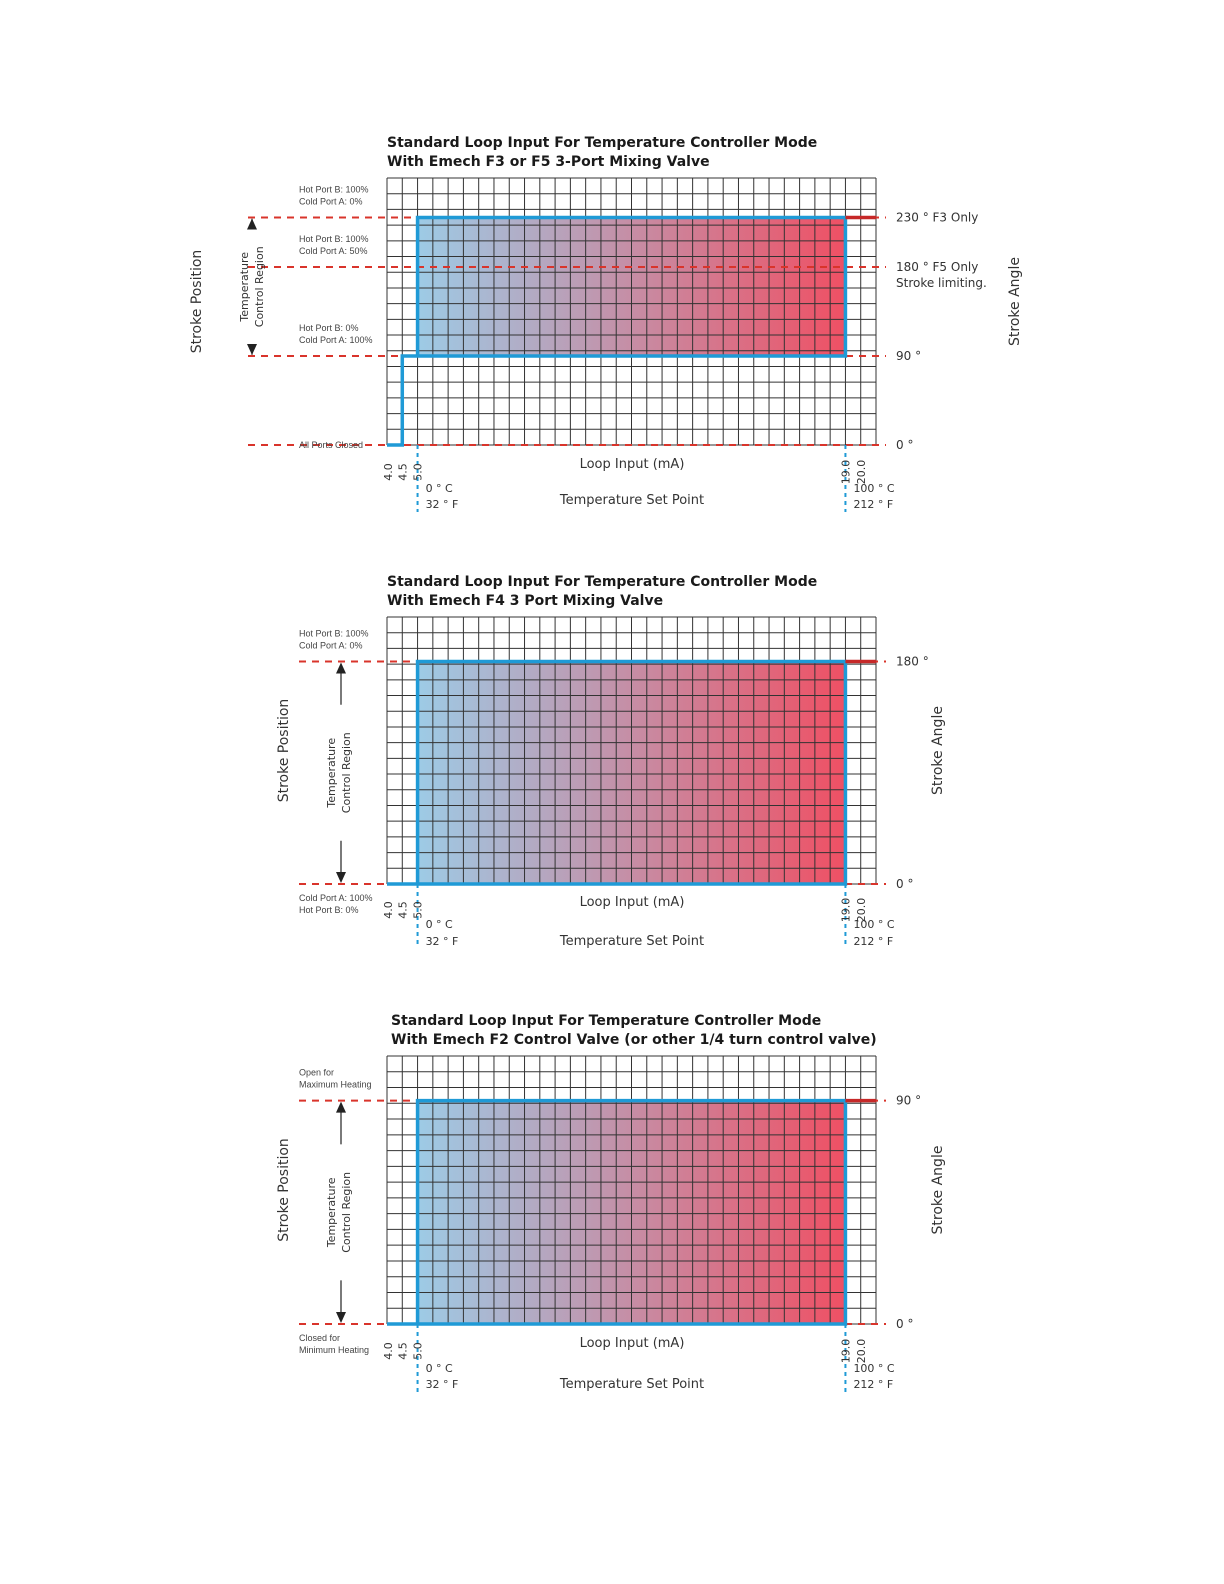  Describe the element at coordinates (319, 1338) in the screenshot. I see `port-label: Closed for` at that location.